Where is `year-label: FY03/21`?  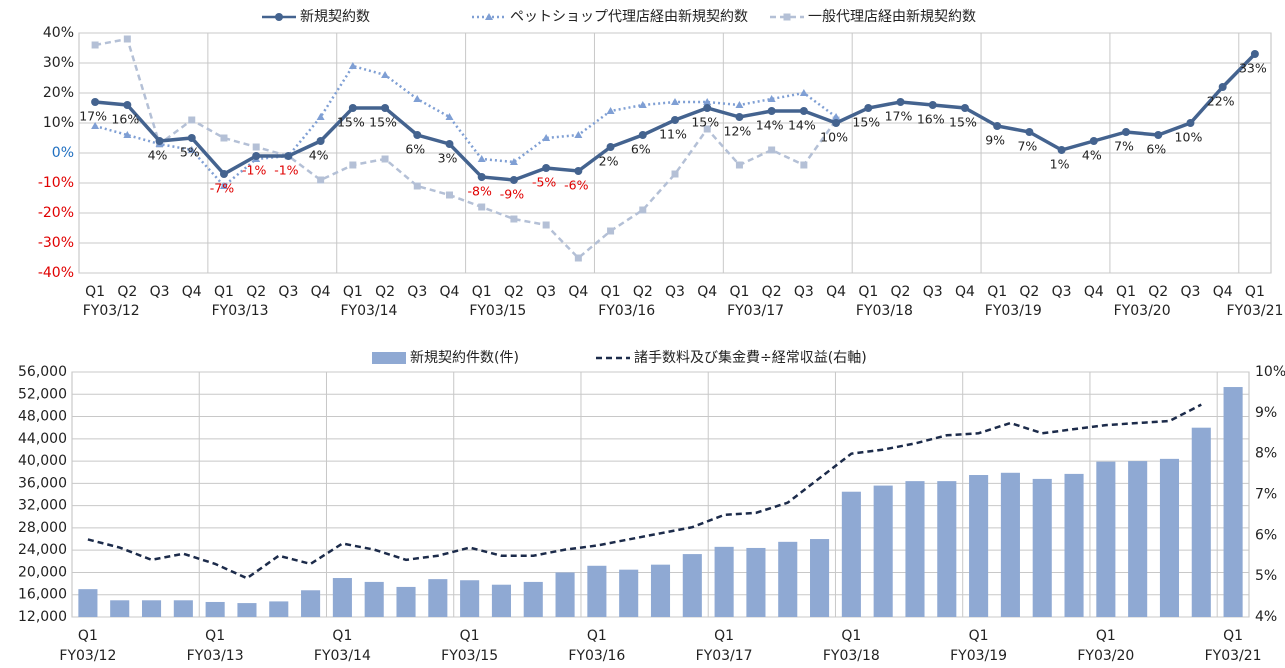
year-label: FY03/21 is located at coordinates (1233, 656).